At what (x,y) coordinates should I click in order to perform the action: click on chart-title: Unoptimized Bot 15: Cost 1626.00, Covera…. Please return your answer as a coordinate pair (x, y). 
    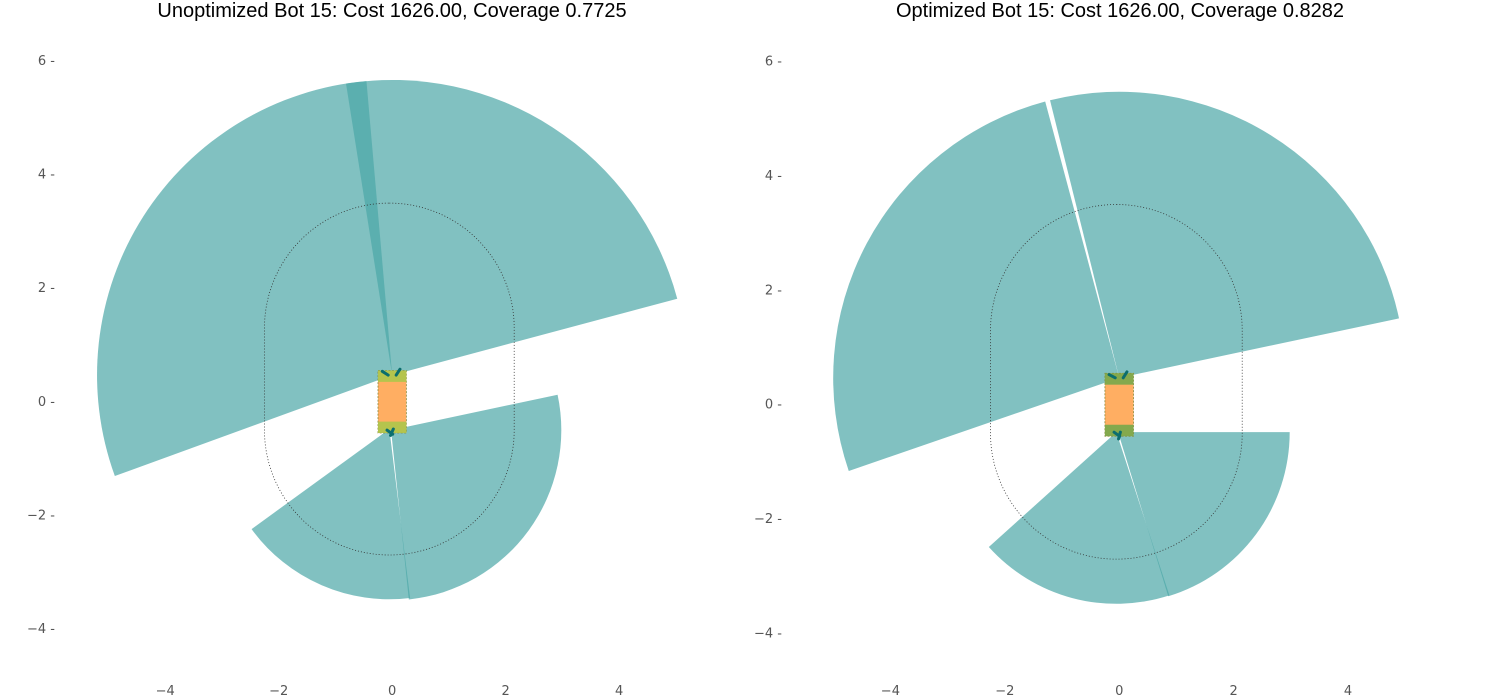
    Looking at the image, I should click on (391, 11).